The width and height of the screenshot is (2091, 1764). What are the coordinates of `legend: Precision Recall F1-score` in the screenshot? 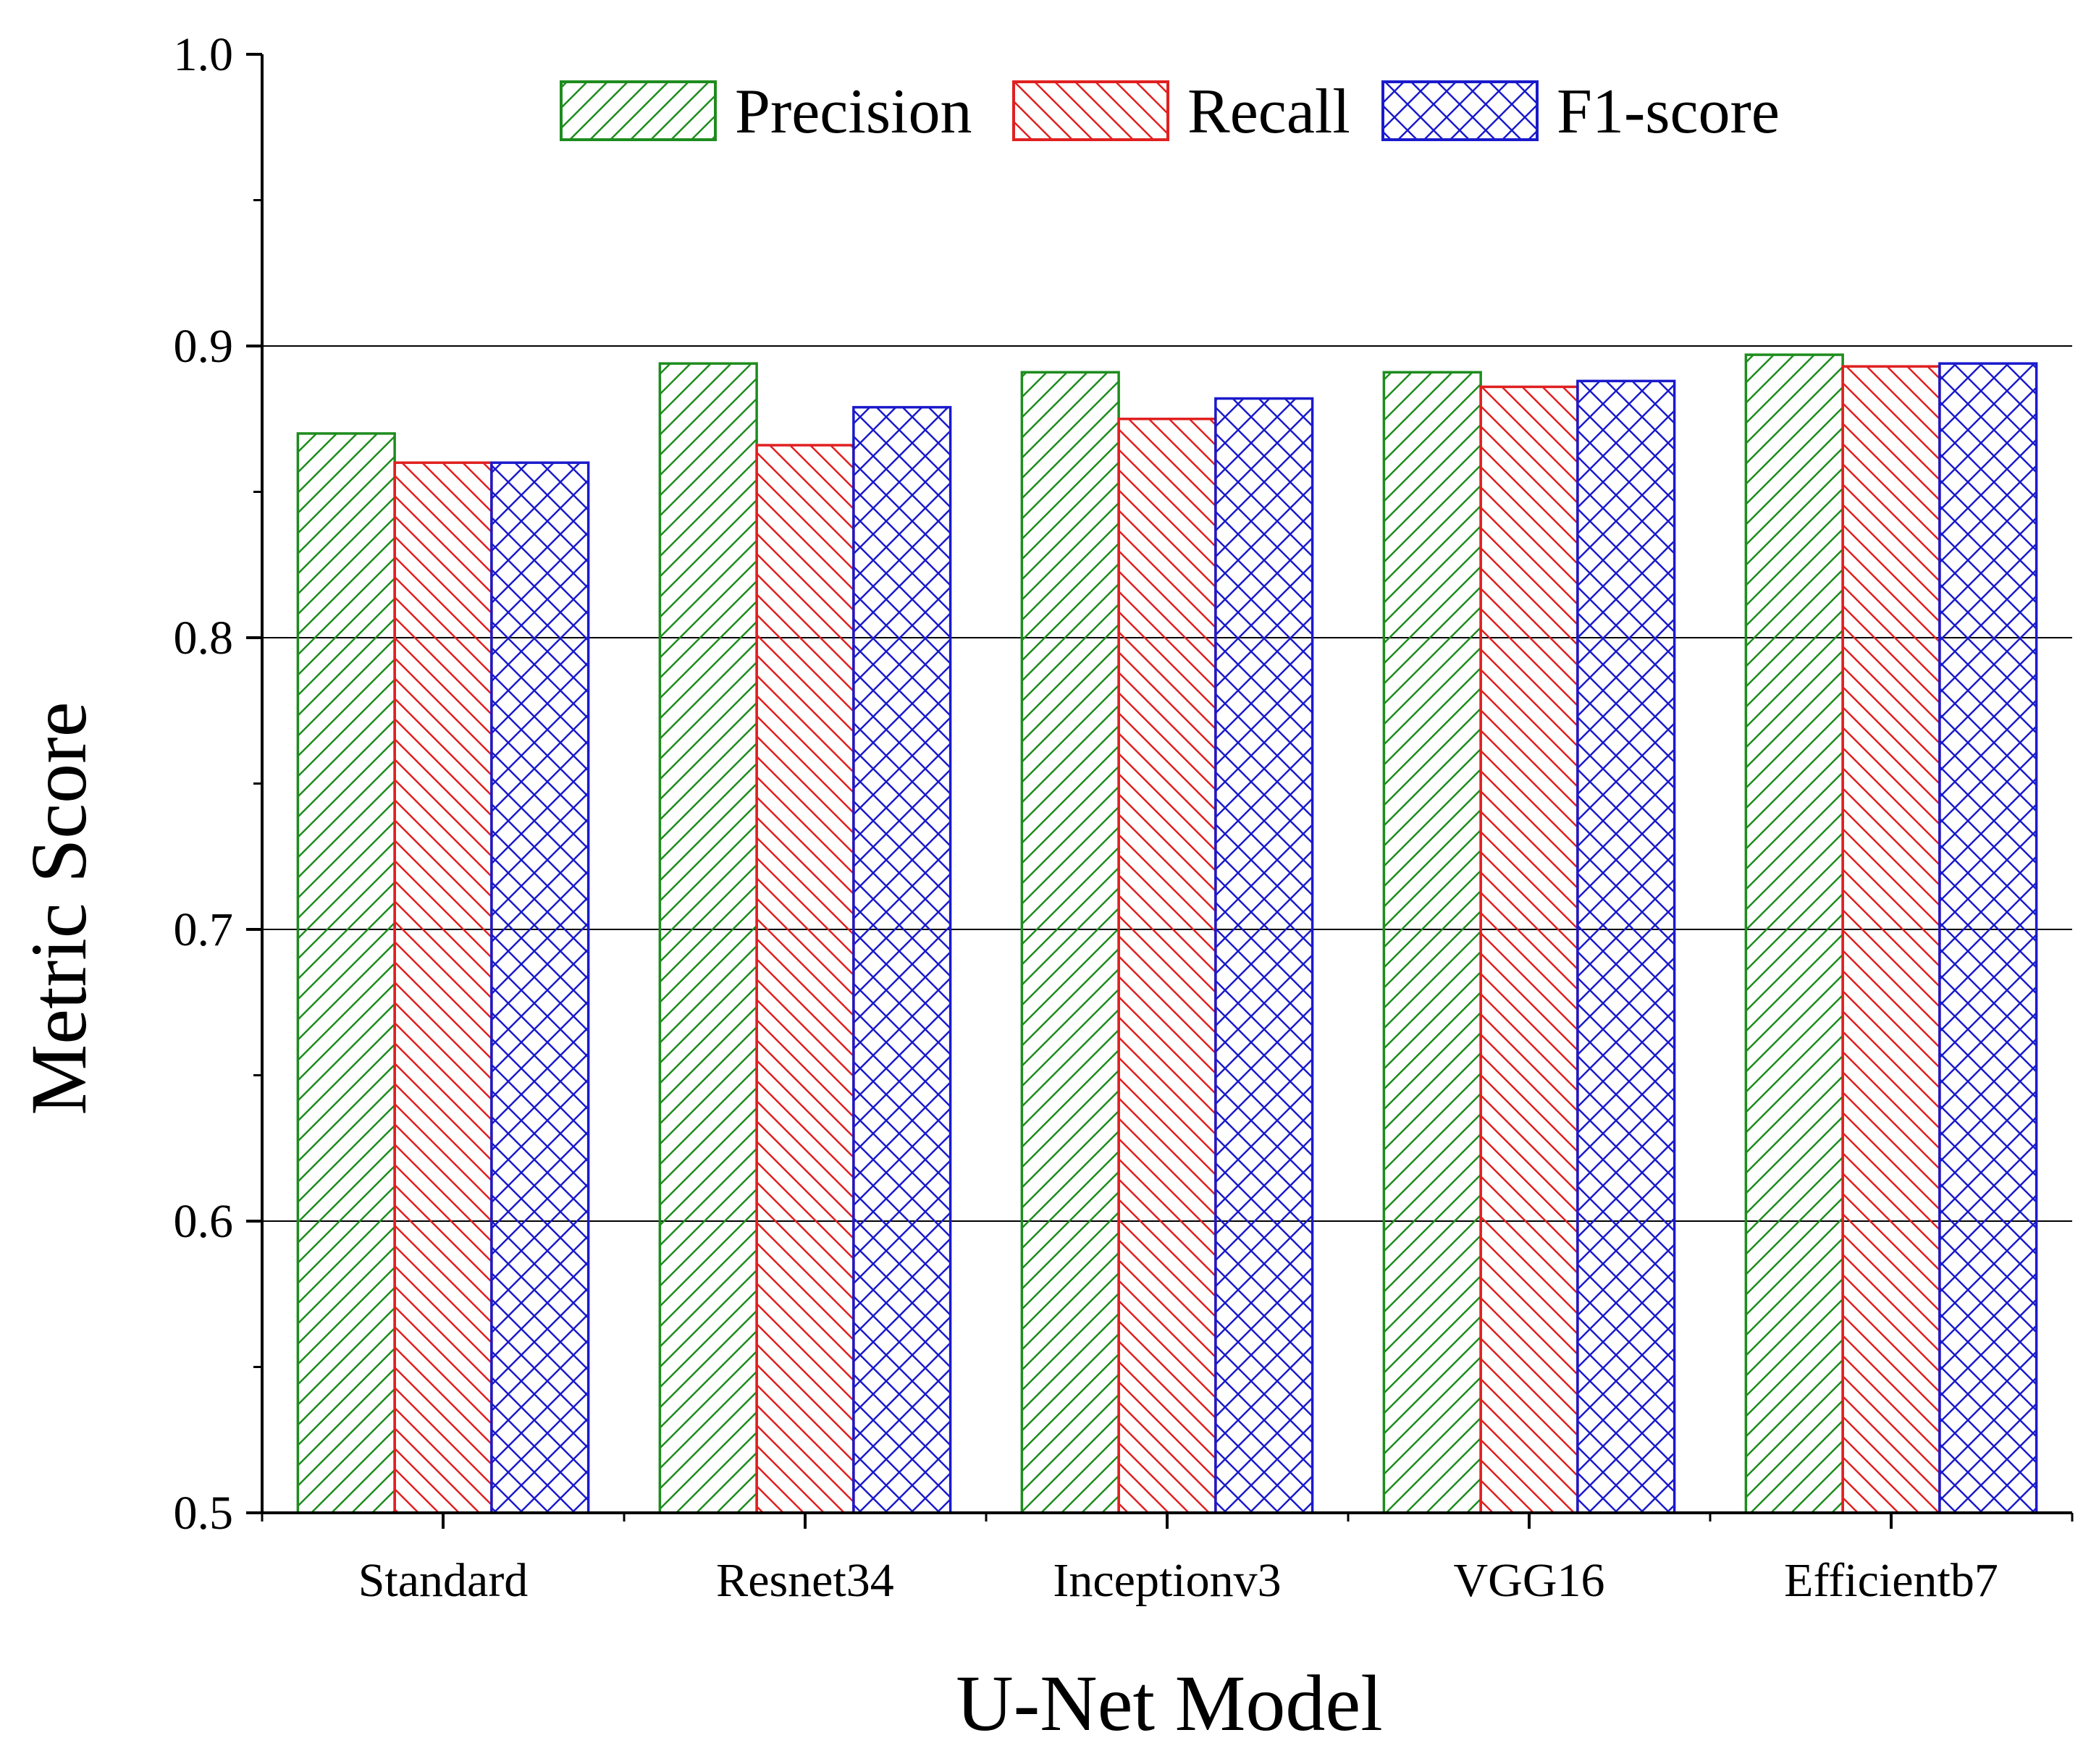 It's located at (1170, 112).